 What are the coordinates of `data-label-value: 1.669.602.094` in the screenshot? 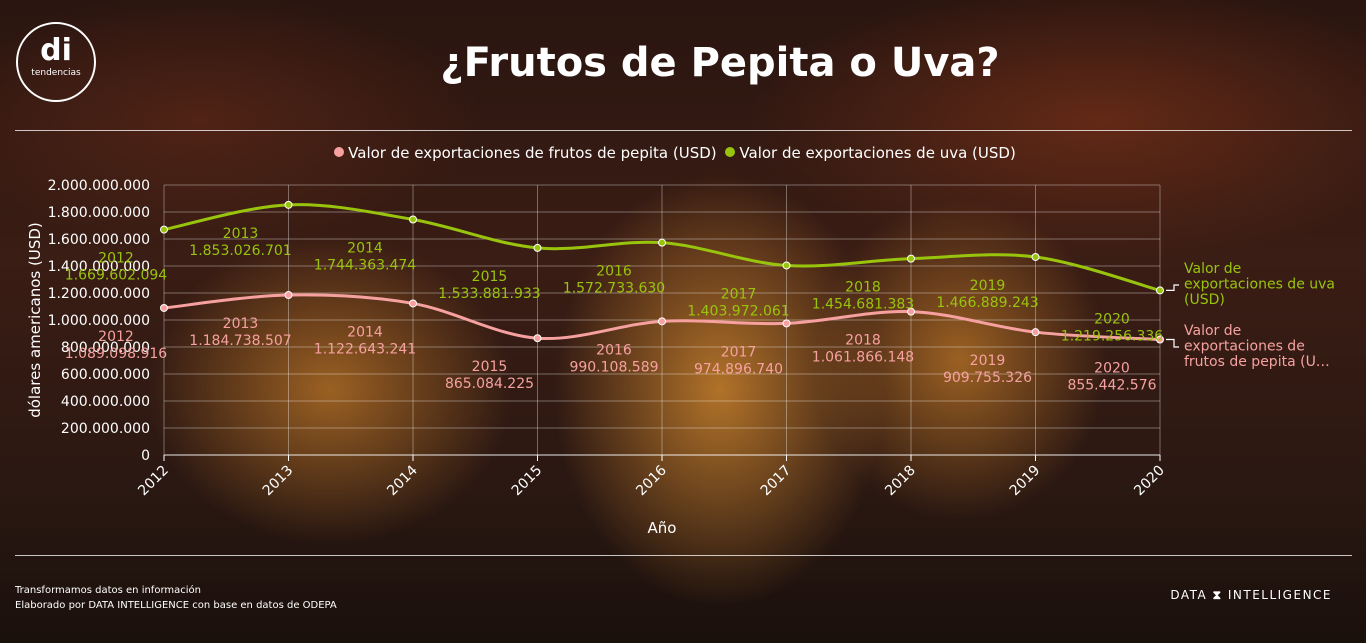 It's located at (116, 276).